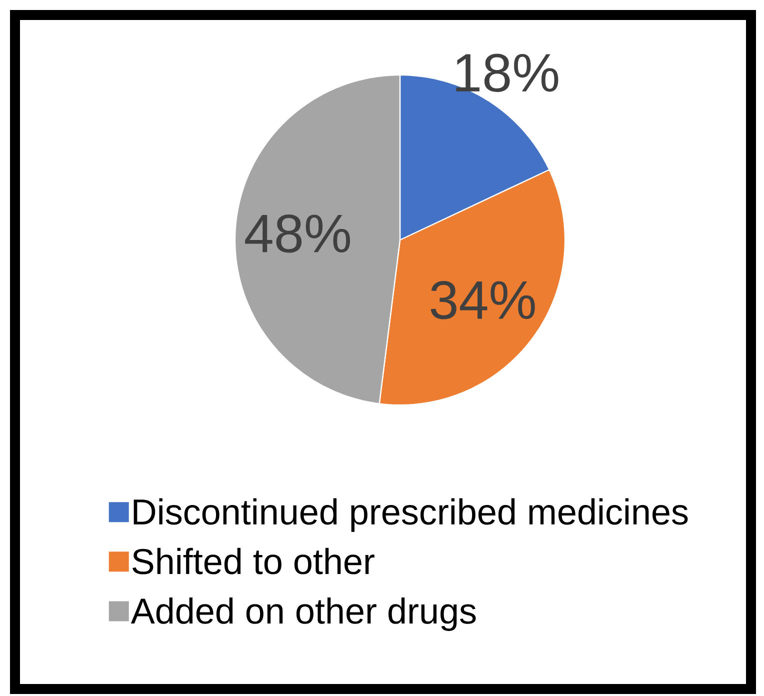 This screenshot has width=764, height=696. What do you see at coordinates (507, 73) in the screenshot?
I see `data-label: 18%` at bounding box center [507, 73].